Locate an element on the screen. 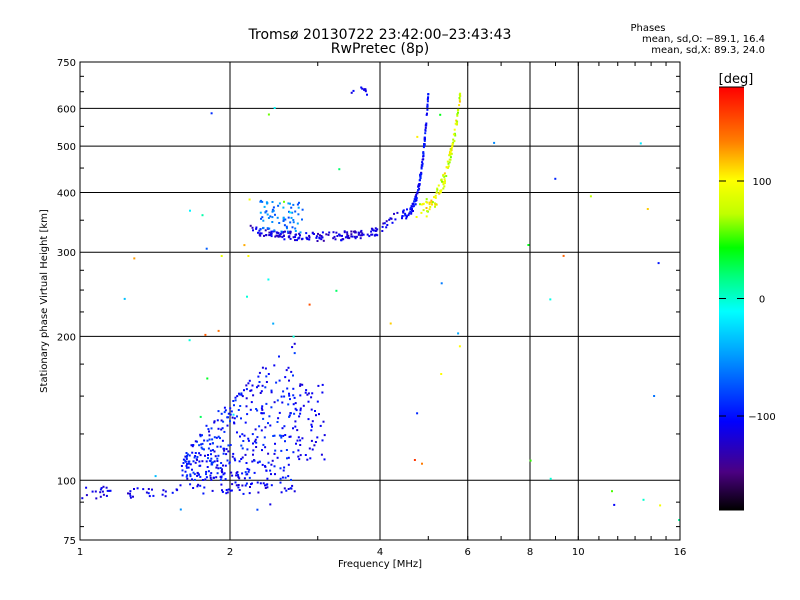  x-tick-label: 6 is located at coordinates (468, 552).